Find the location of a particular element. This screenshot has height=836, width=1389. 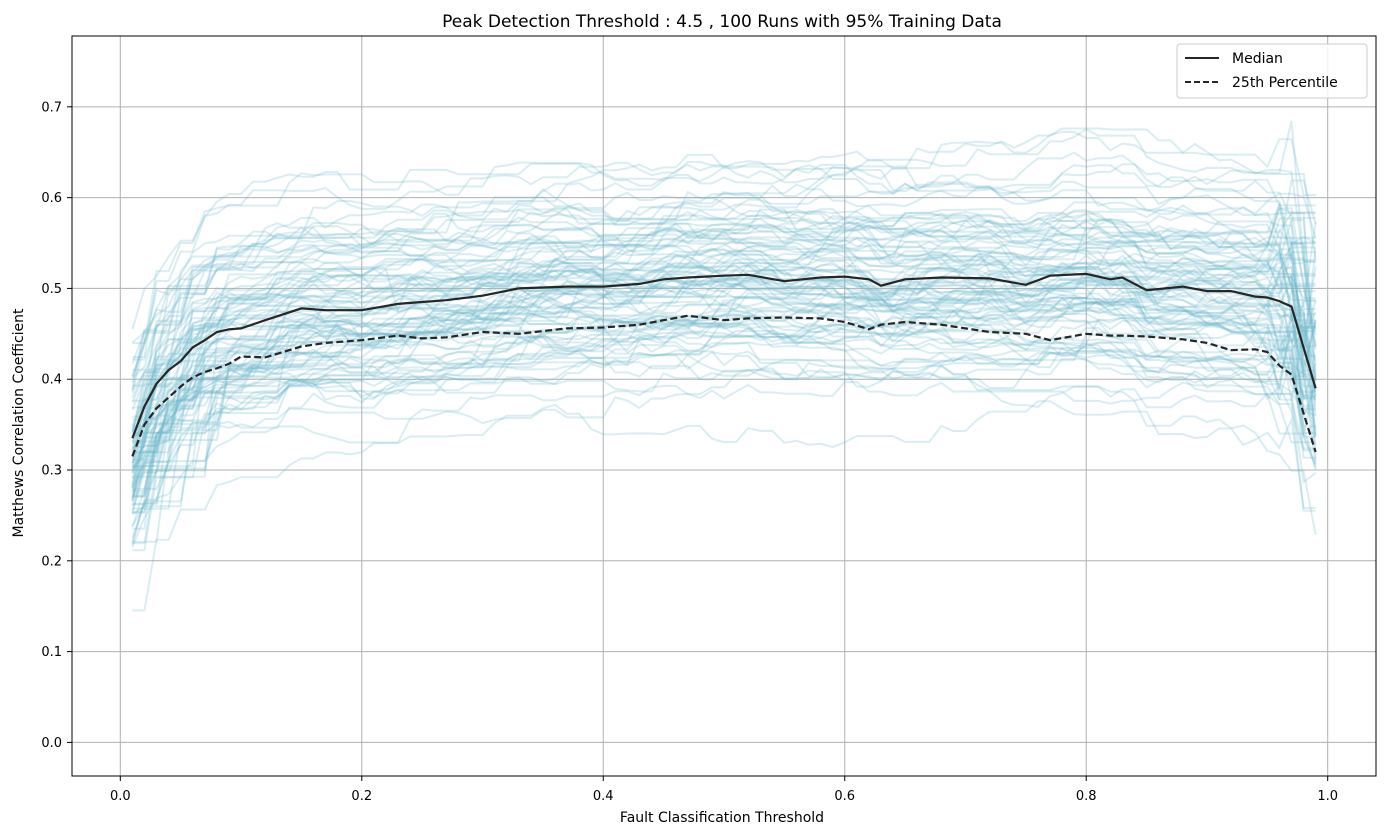

legend: Median 25th Percentile is located at coordinates (1272, 71).